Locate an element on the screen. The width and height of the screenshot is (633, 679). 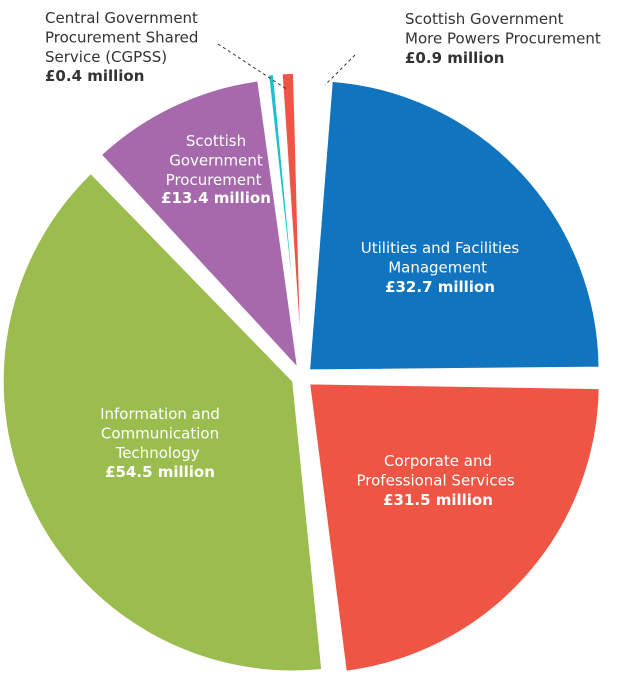
label-cgpss-value: £0.4 million is located at coordinates (94, 76).